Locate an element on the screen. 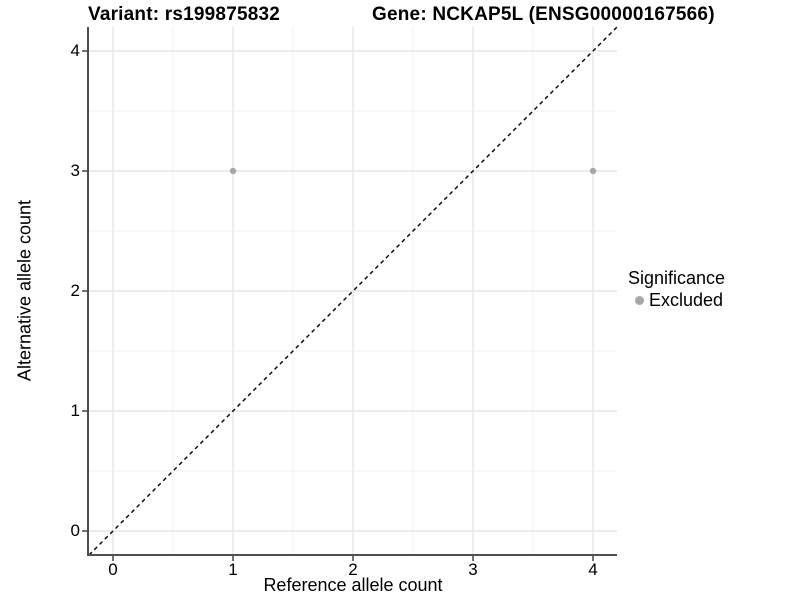  legend-point-icon is located at coordinates (639, 300).